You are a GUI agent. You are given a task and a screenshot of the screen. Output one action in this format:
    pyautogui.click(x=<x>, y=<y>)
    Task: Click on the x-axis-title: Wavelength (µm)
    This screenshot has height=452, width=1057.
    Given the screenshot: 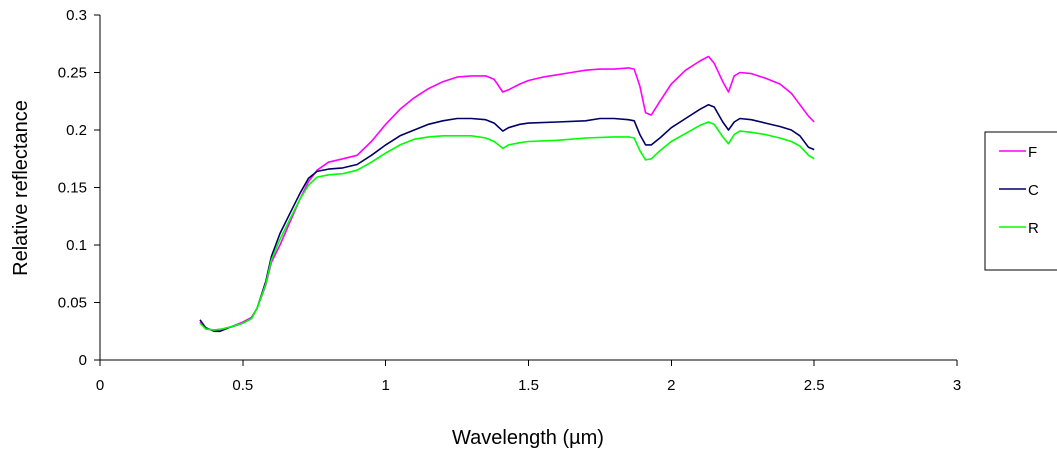 What is the action you would take?
    pyautogui.click(x=528, y=438)
    